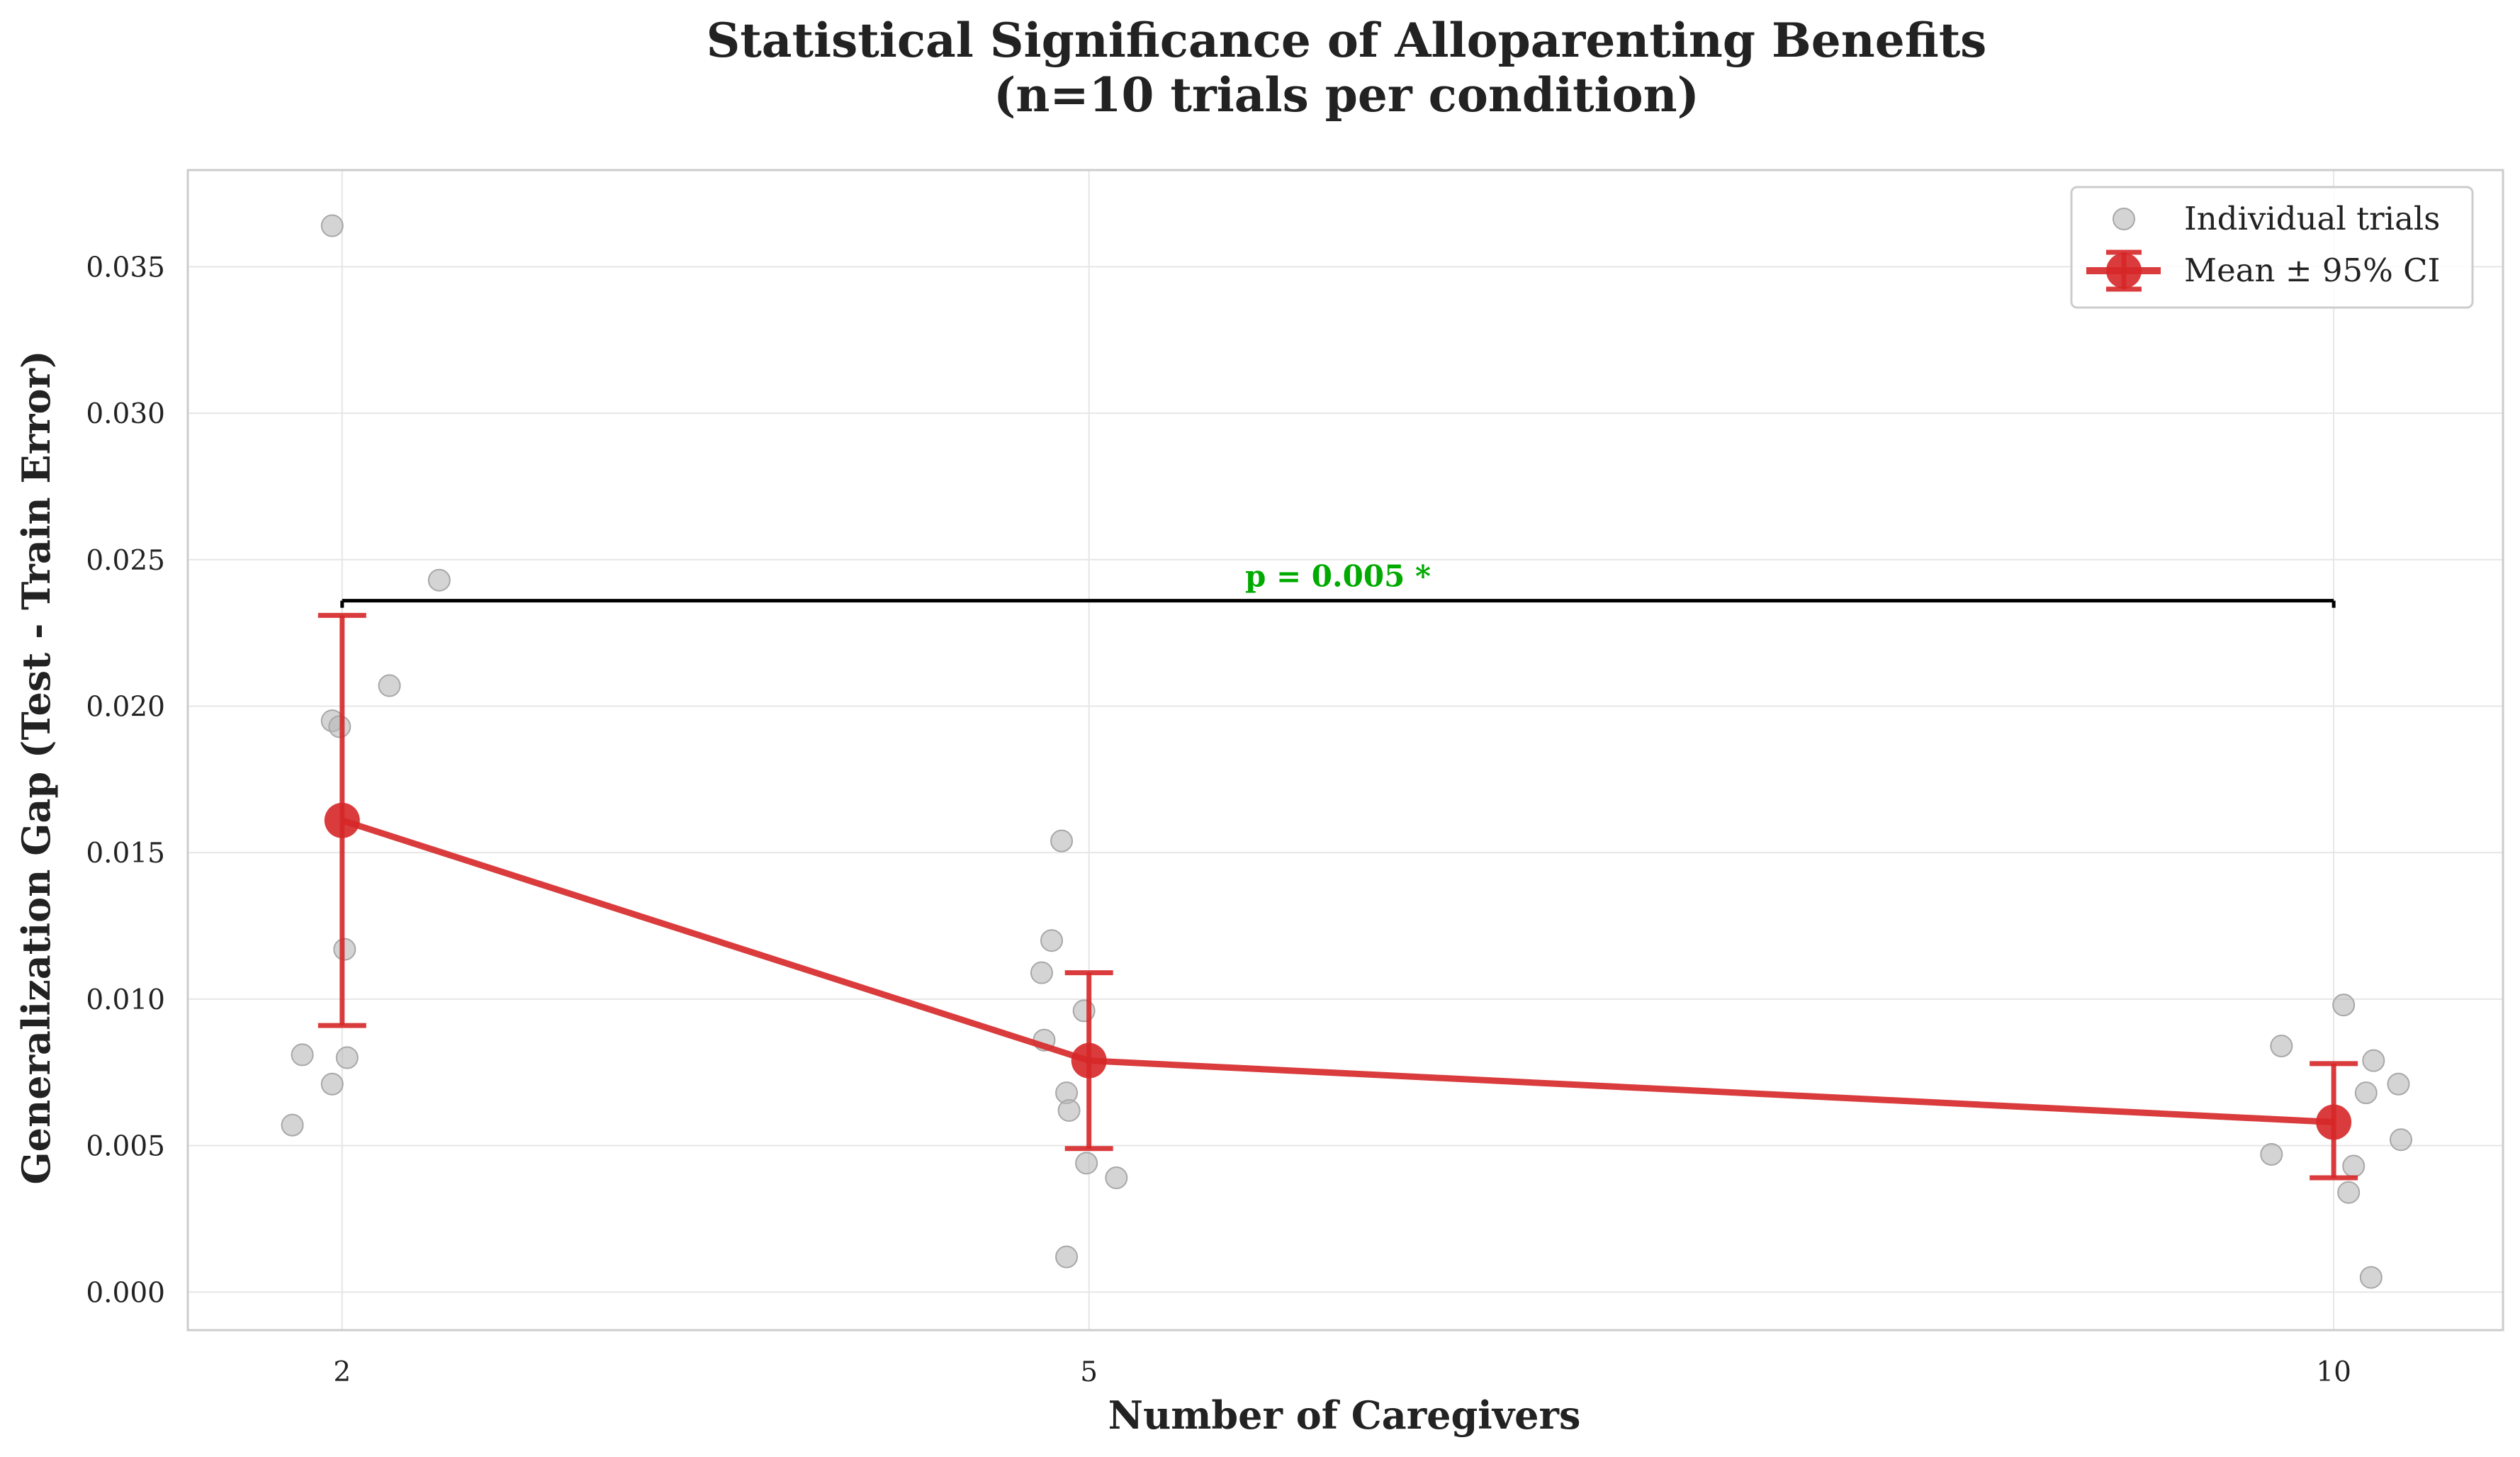 The height and width of the screenshot is (1457, 2520). I want to click on significance-annotation: p = 0.005 *, so click(1338, 584).